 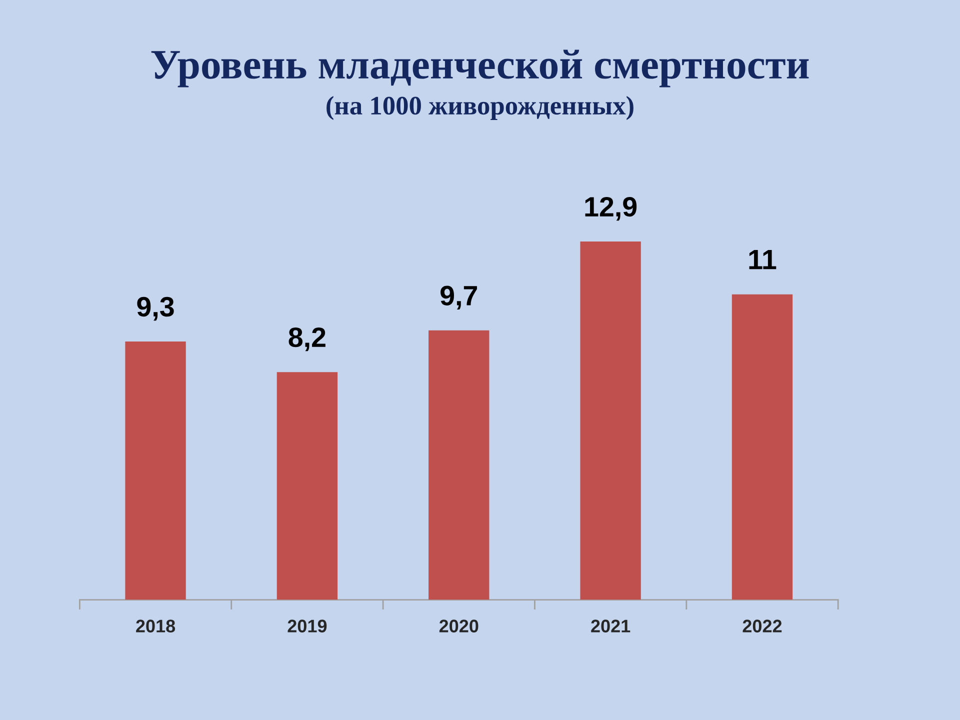 I want to click on data-label: 12,9, so click(x=611, y=208).